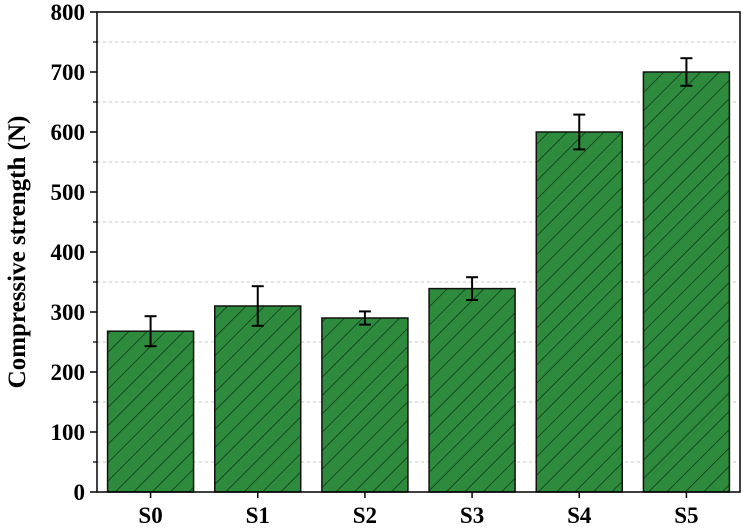 Image resolution: width=745 pixels, height=530 pixels. Describe the element at coordinates (150, 411) in the screenshot. I see `bar-s0` at that location.